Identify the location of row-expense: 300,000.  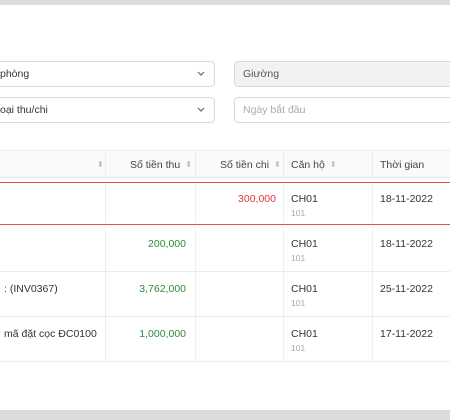
(257, 199).